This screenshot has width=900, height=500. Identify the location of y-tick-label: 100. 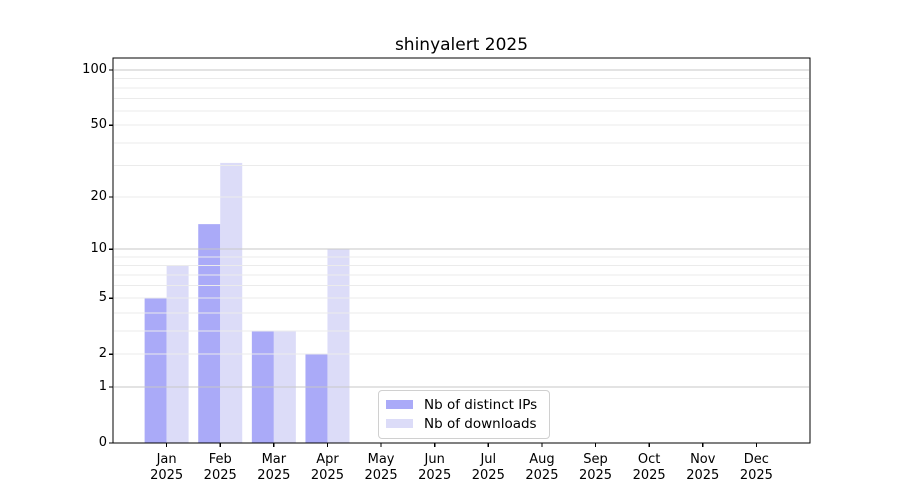
(94, 69).